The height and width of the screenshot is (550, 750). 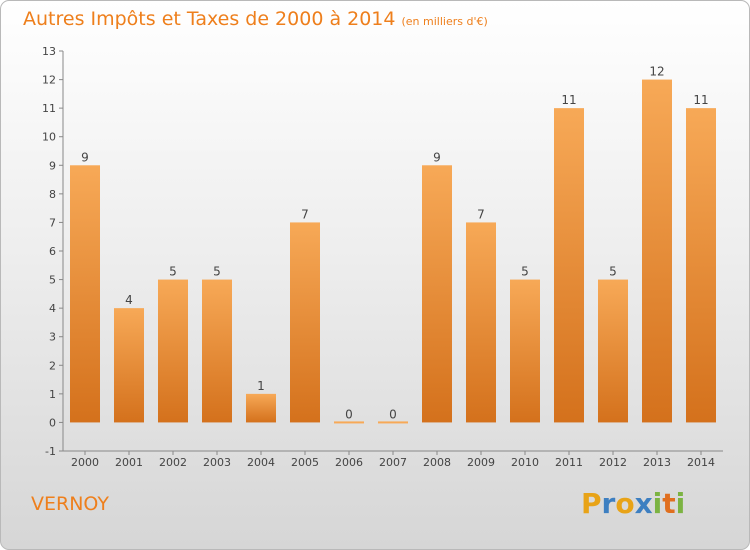 I want to click on x-tick-label: 2012, so click(x=613, y=462).